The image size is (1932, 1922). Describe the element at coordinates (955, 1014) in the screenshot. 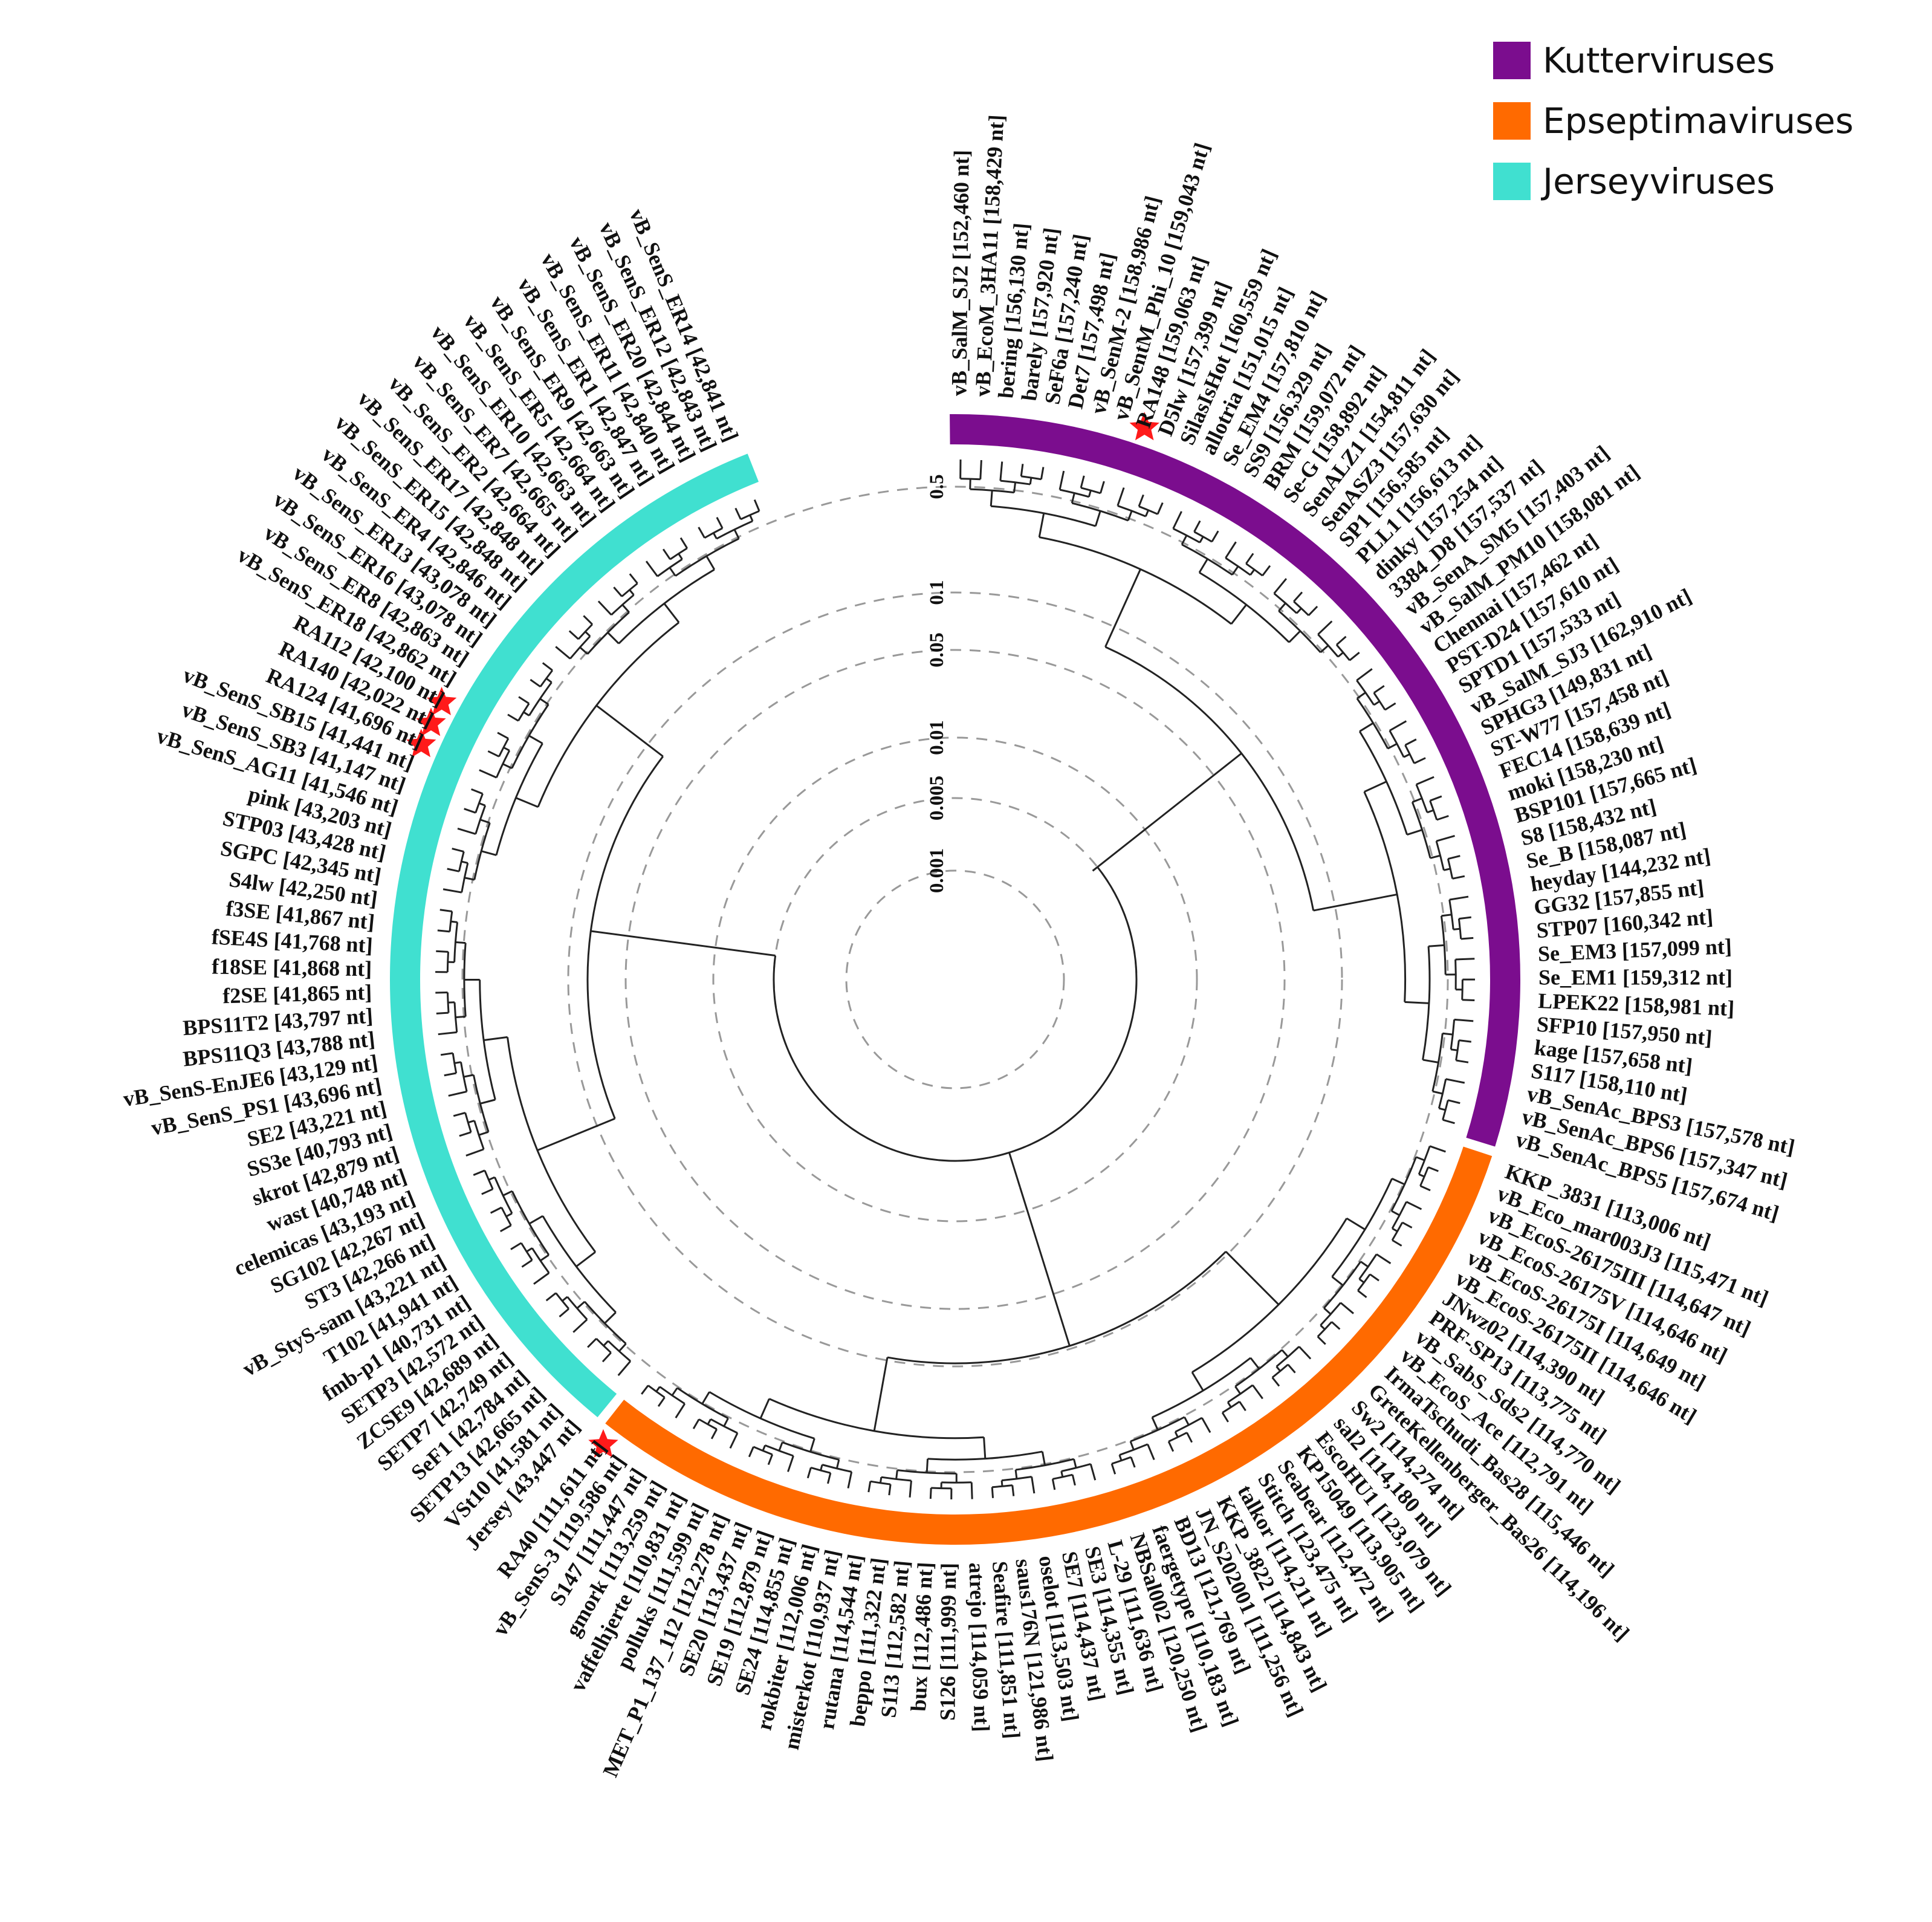

I see `root-arc` at that location.